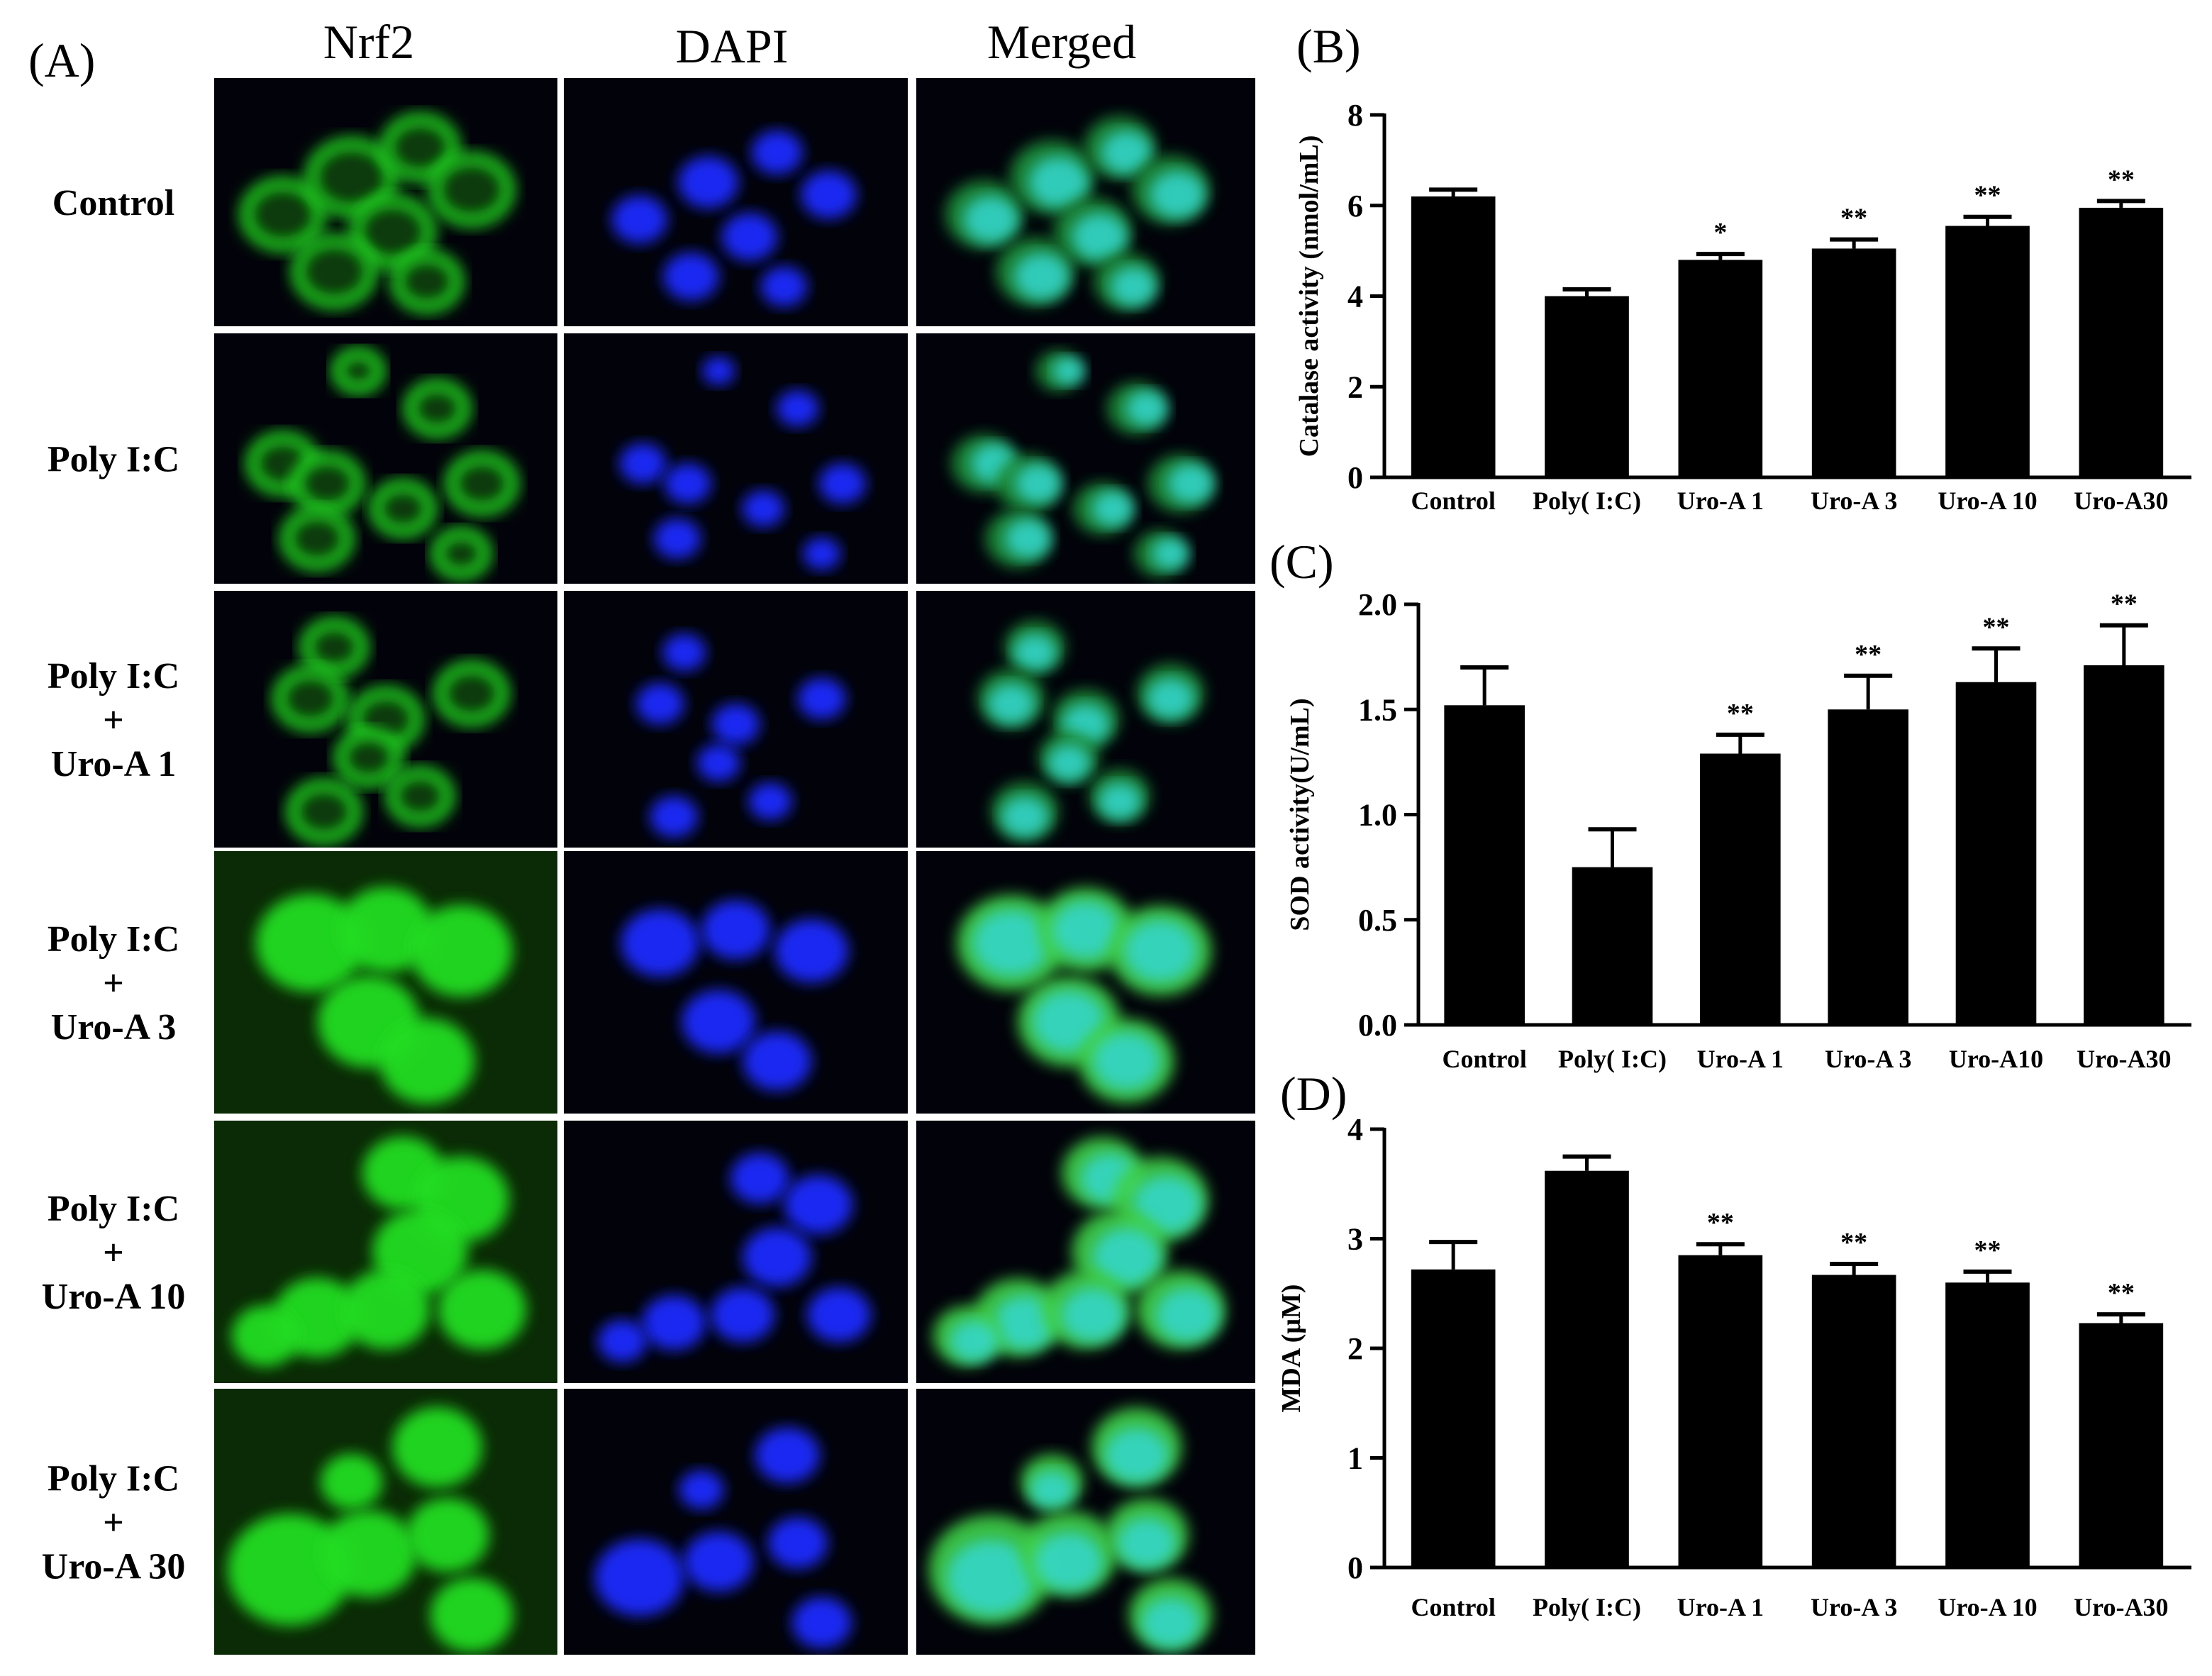 The height and width of the screenshot is (1676, 2212). What do you see at coordinates (1996, 1059) in the screenshot?
I see `category-label: Uro-A10` at bounding box center [1996, 1059].